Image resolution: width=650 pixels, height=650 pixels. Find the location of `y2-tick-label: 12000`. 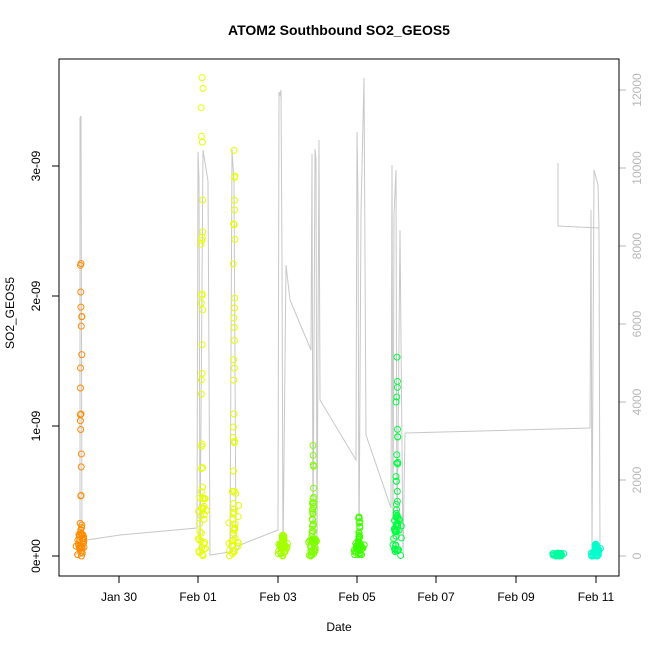

y2-tick-label: 12000 is located at coordinates (637, 90).